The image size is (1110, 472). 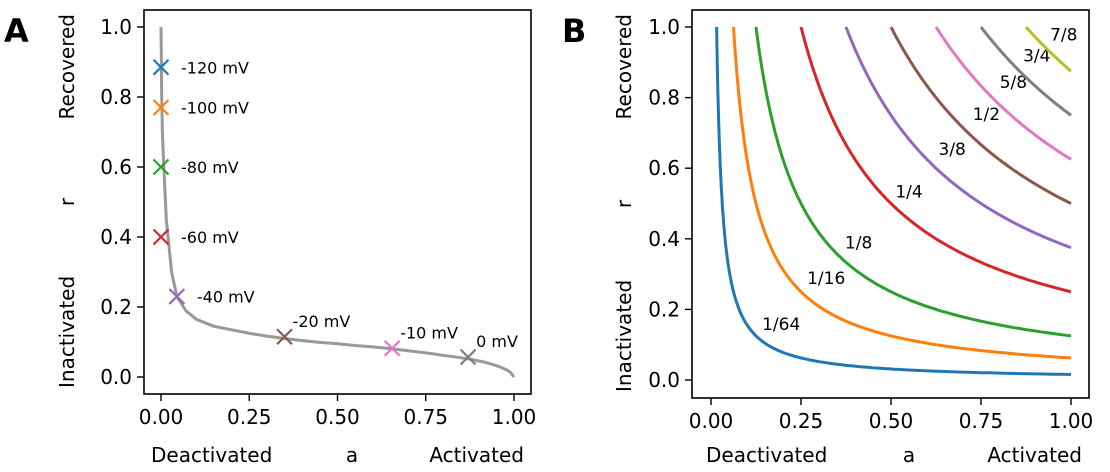 I want to click on isocurve-label: 7/8, so click(x=1063, y=35).